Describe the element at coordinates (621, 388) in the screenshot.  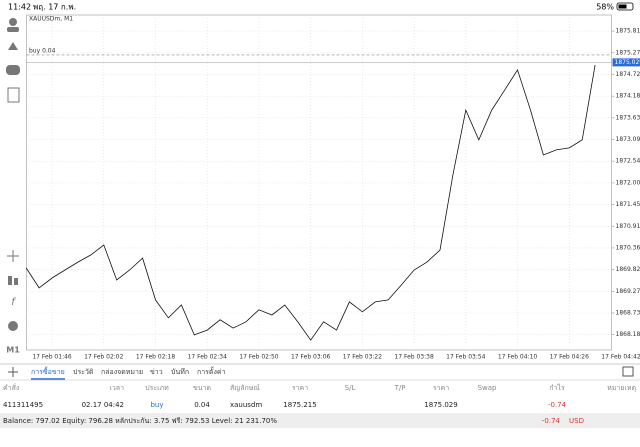
I see `column-header: หมายเหตุ` at that location.